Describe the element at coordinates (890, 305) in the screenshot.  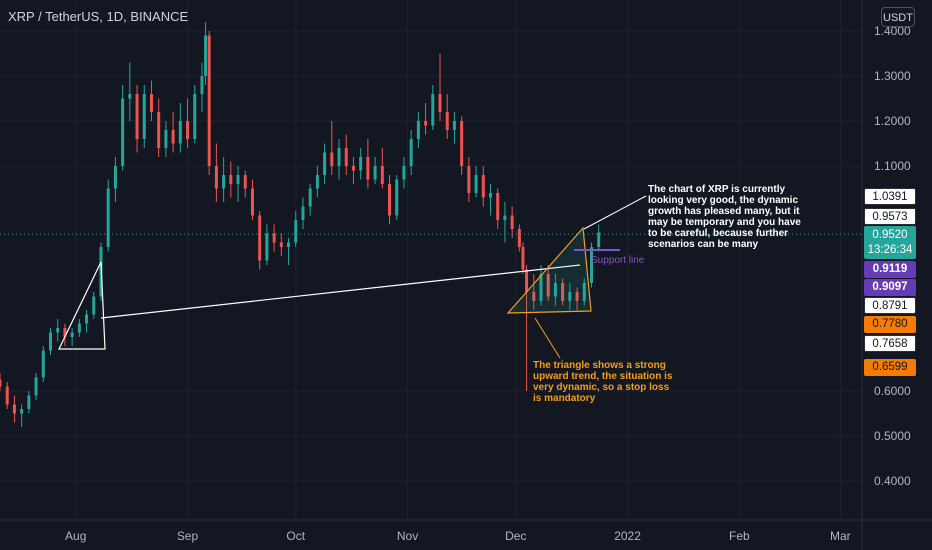
I see `price-tag: 0.8791` at that location.